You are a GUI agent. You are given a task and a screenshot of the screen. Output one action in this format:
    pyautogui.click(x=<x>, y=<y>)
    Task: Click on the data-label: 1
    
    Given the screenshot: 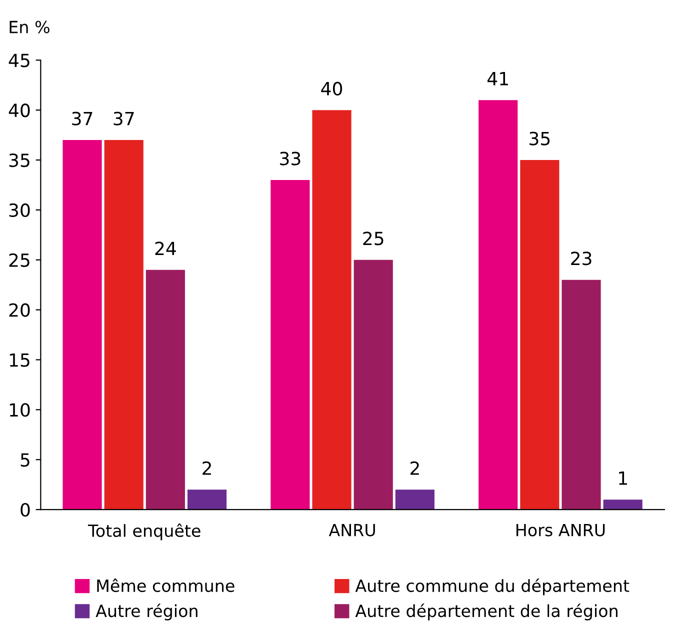 What is the action you would take?
    pyautogui.click(x=623, y=478)
    